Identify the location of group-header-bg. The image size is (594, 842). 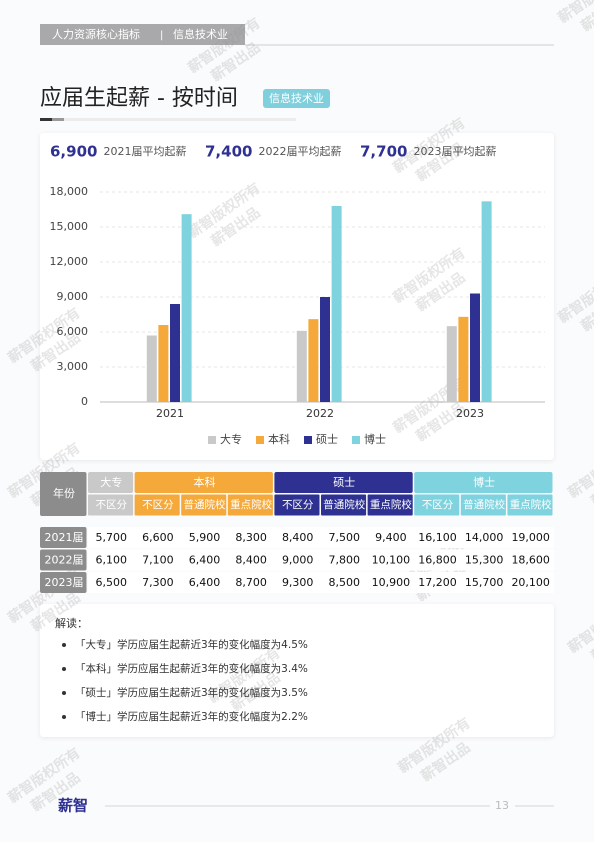
(203, 482).